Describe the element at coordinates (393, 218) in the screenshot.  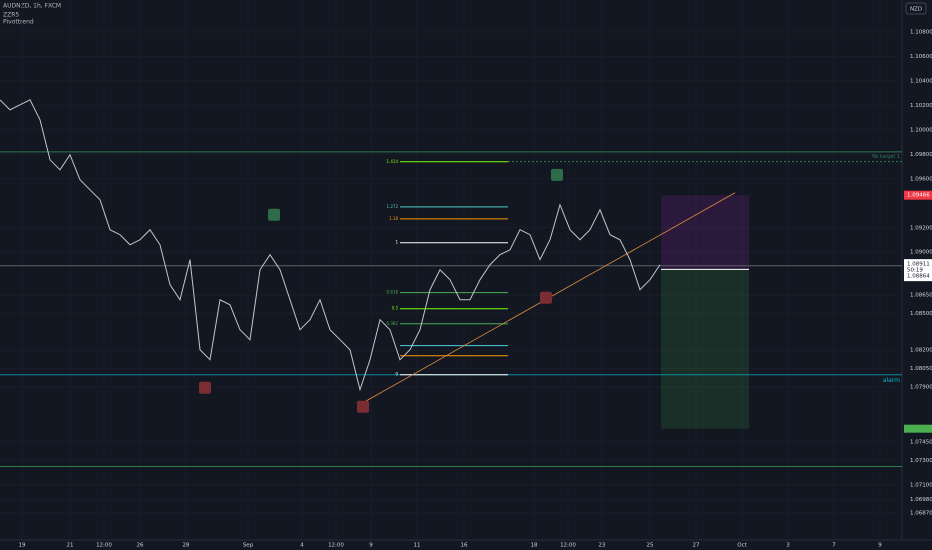
I see `fib-label: 1.18` at that location.